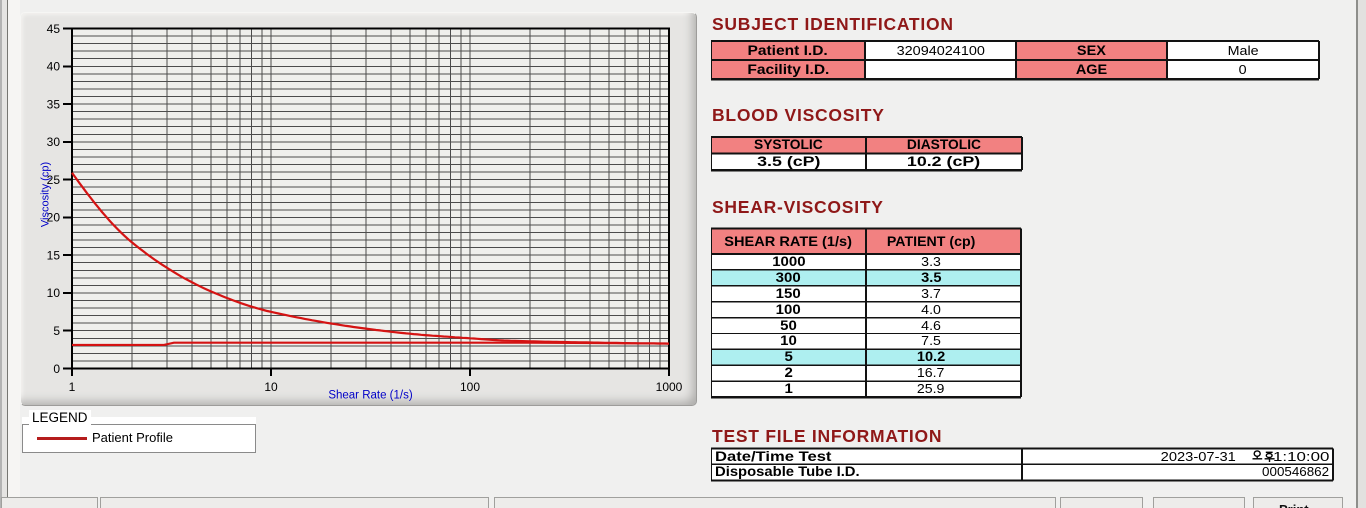 The width and height of the screenshot is (1366, 508). What do you see at coordinates (470, 387) in the screenshot?
I see `svg-text: 100` at bounding box center [470, 387].